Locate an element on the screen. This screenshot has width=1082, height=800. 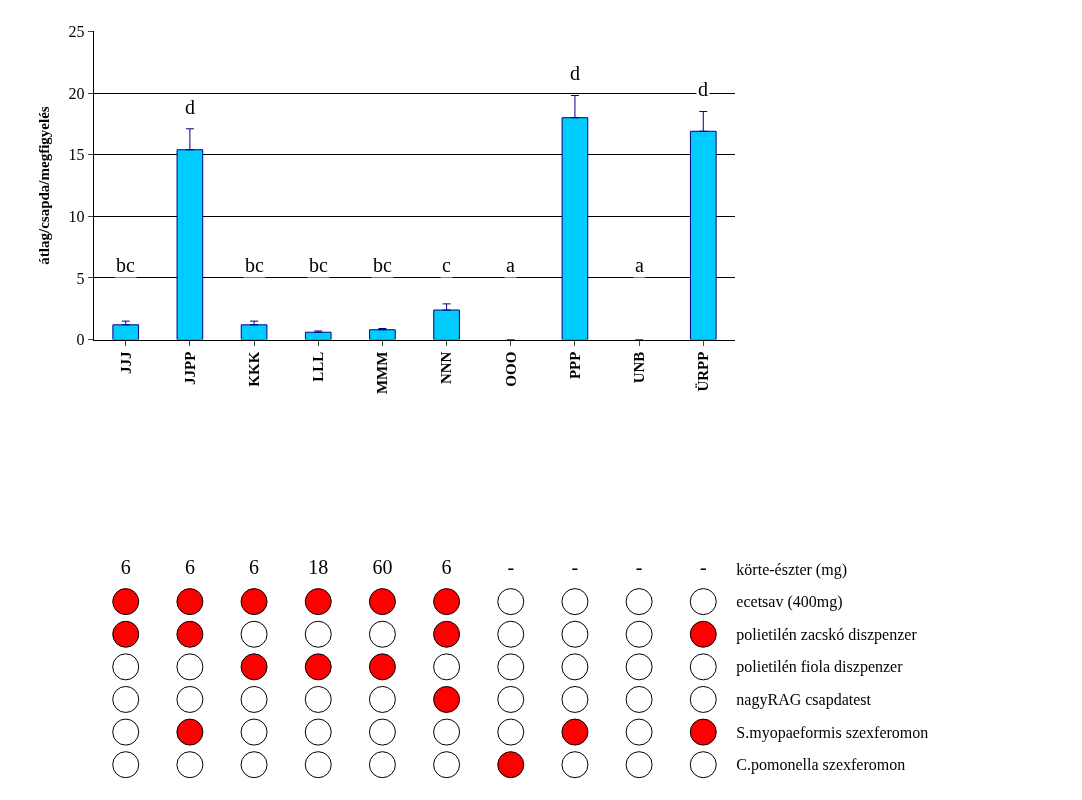
category-label: ecetsav (400mg) is located at coordinates (789, 602).